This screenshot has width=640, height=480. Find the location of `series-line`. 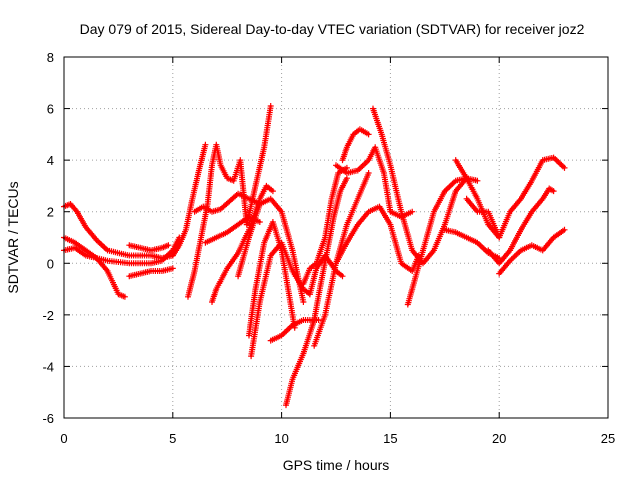

series-line is located at coordinates (515, 197).